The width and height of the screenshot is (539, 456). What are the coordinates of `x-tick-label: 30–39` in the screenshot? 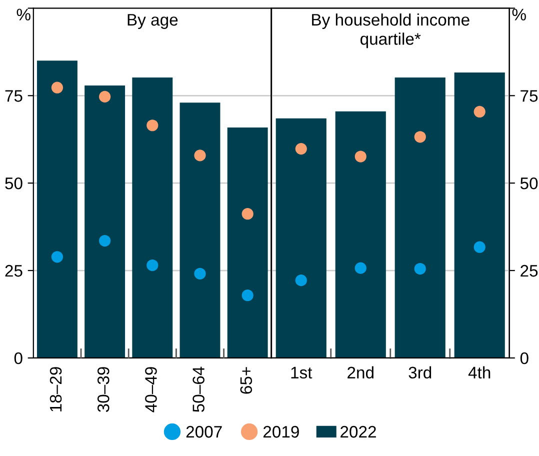 It's located at (103, 389).